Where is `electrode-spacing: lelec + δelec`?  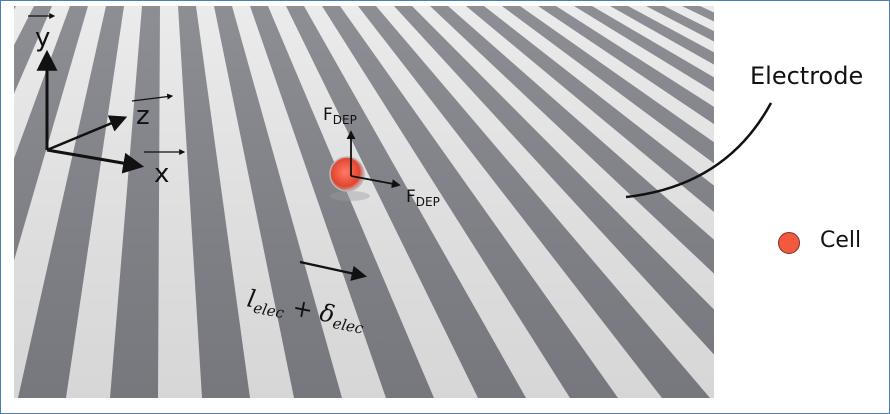
electrode-spacing: lelec + δelec is located at coordinates (306, 299).